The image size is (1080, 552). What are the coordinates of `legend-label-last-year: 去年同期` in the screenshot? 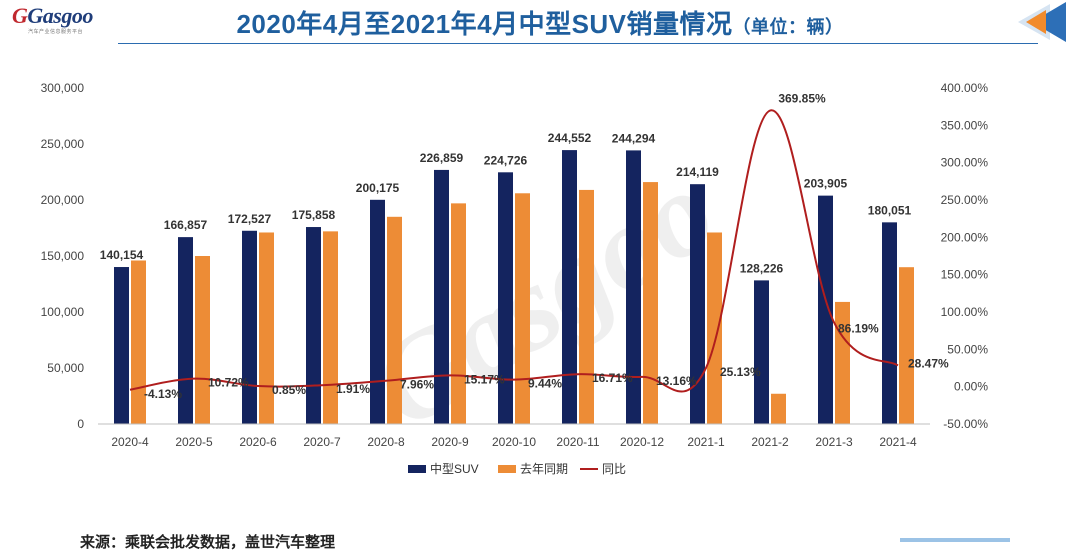 It's located at (544, 469).